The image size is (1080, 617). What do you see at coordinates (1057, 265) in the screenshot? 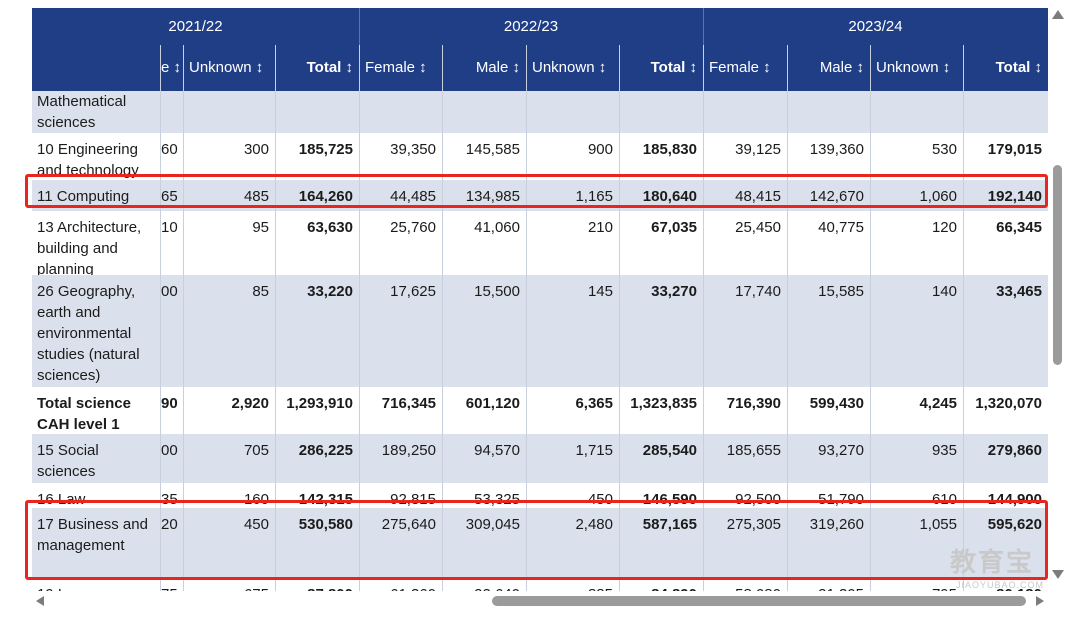
I see `vertical-scroll-thumb` at bounding box center [1057, 265].